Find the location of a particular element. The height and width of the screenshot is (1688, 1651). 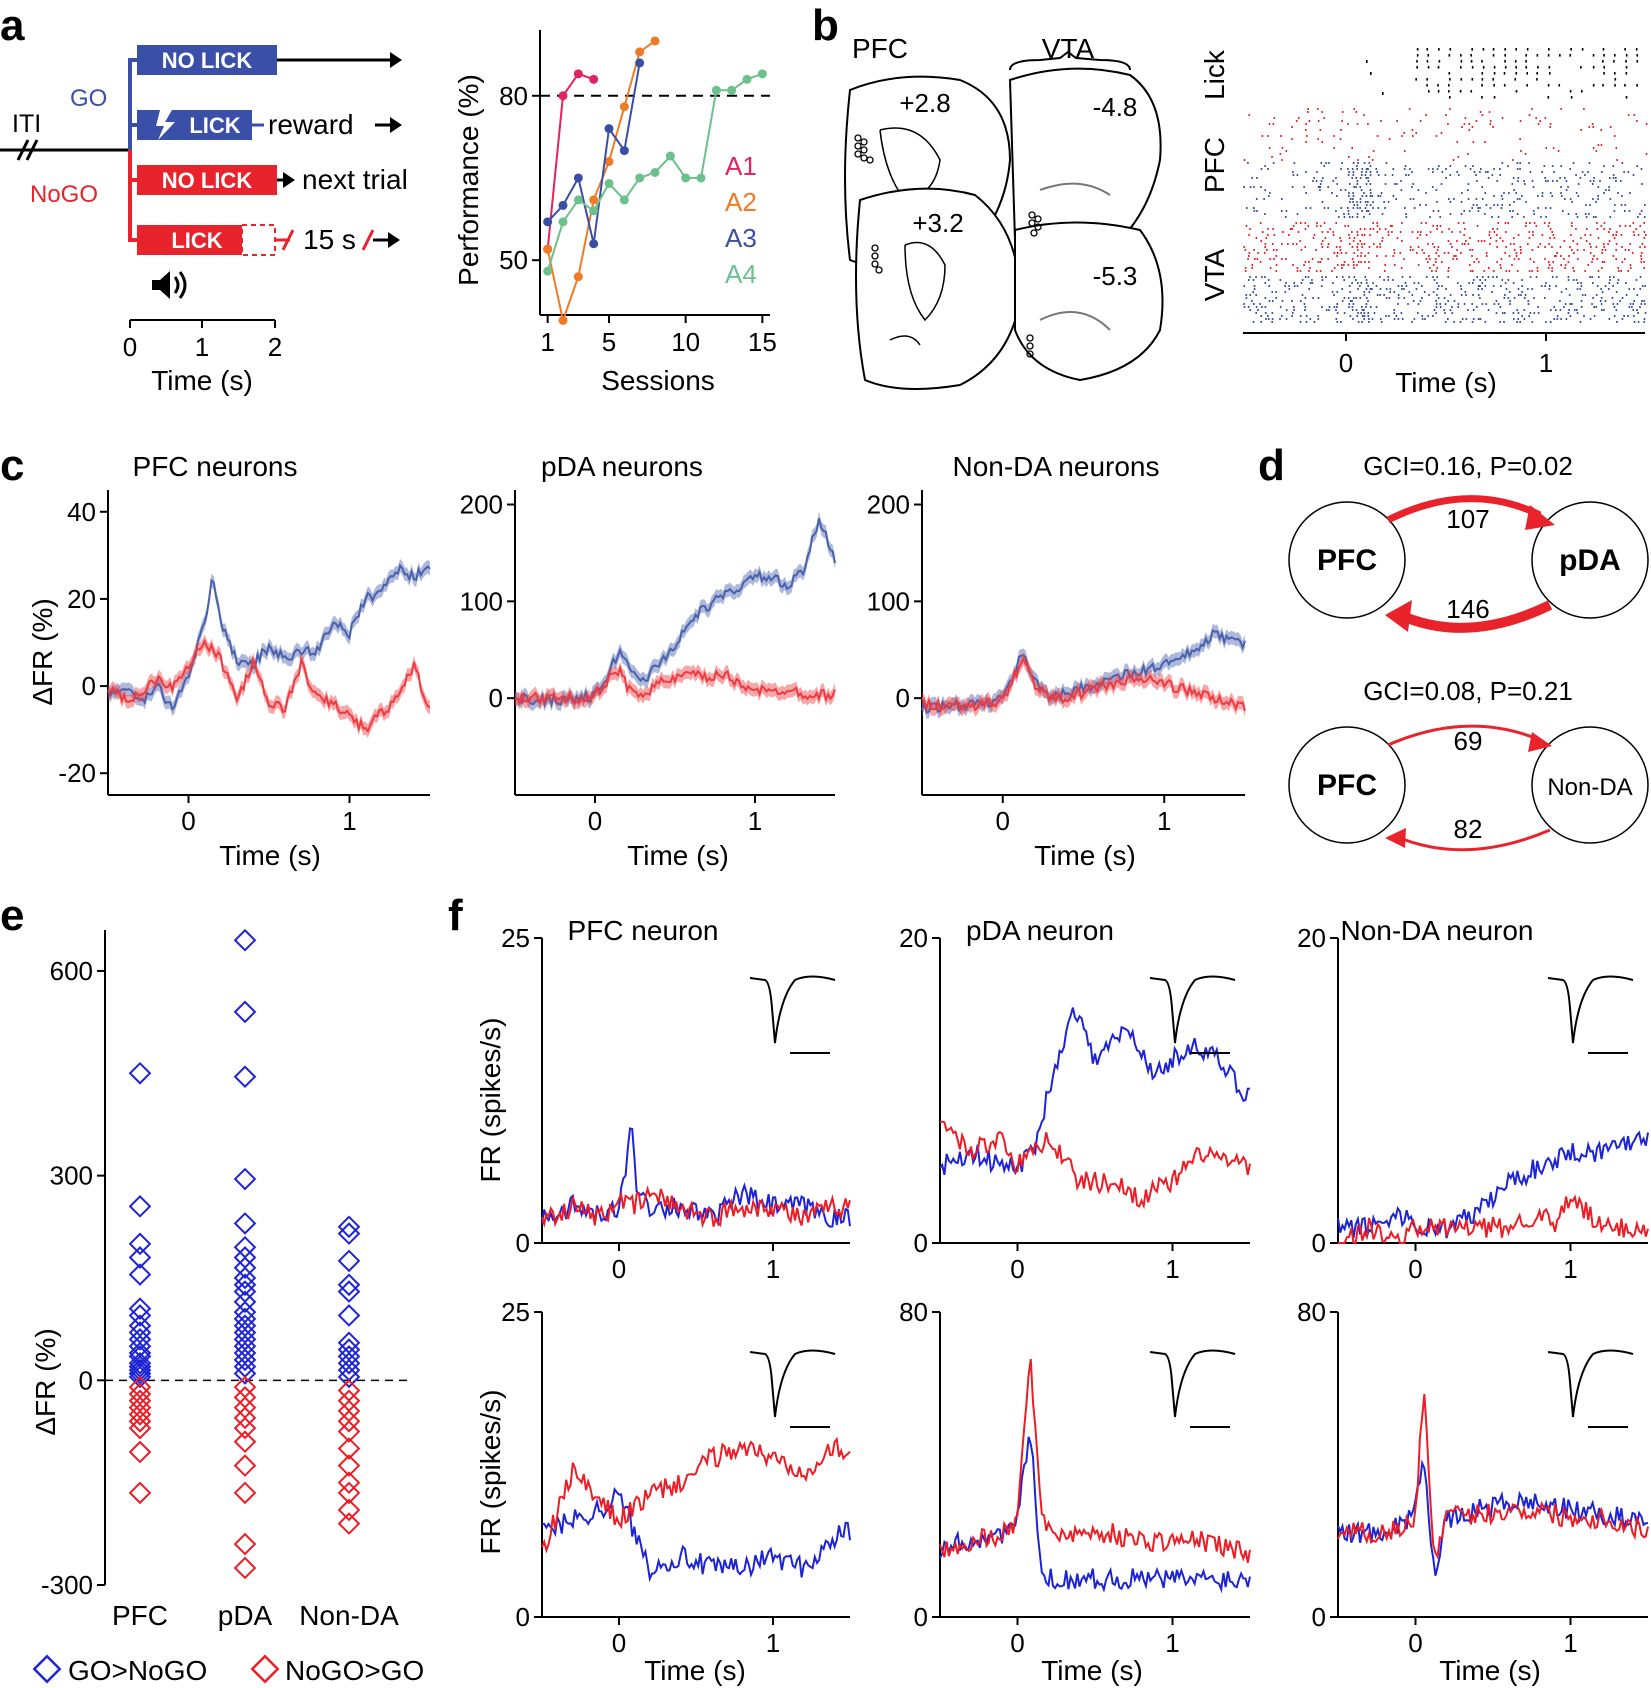

node-pfc-bottom-label: PFC is located at coordinates (1347, 785).